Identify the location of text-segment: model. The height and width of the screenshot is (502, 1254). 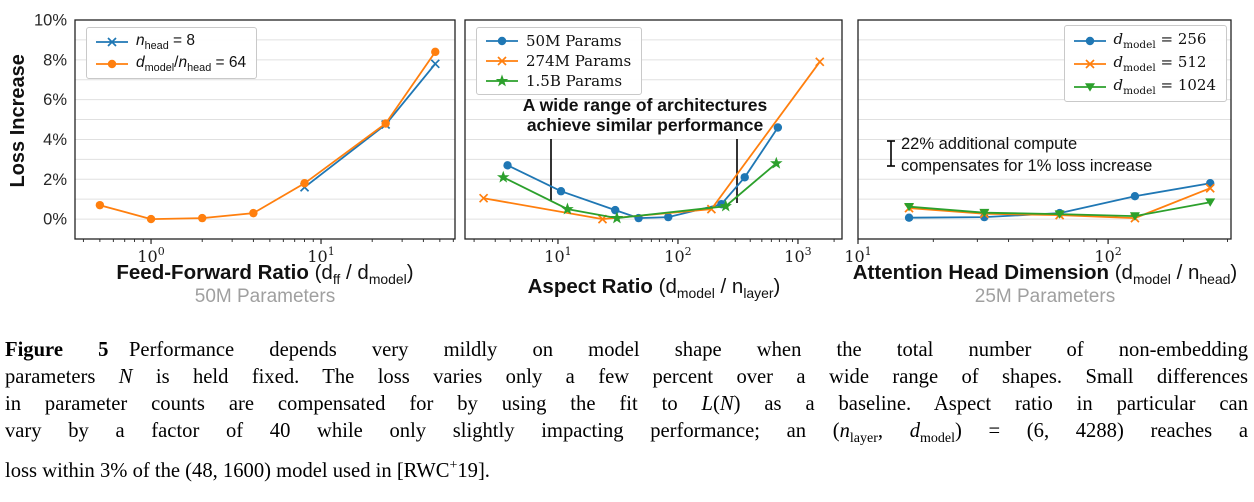
(937, 439).